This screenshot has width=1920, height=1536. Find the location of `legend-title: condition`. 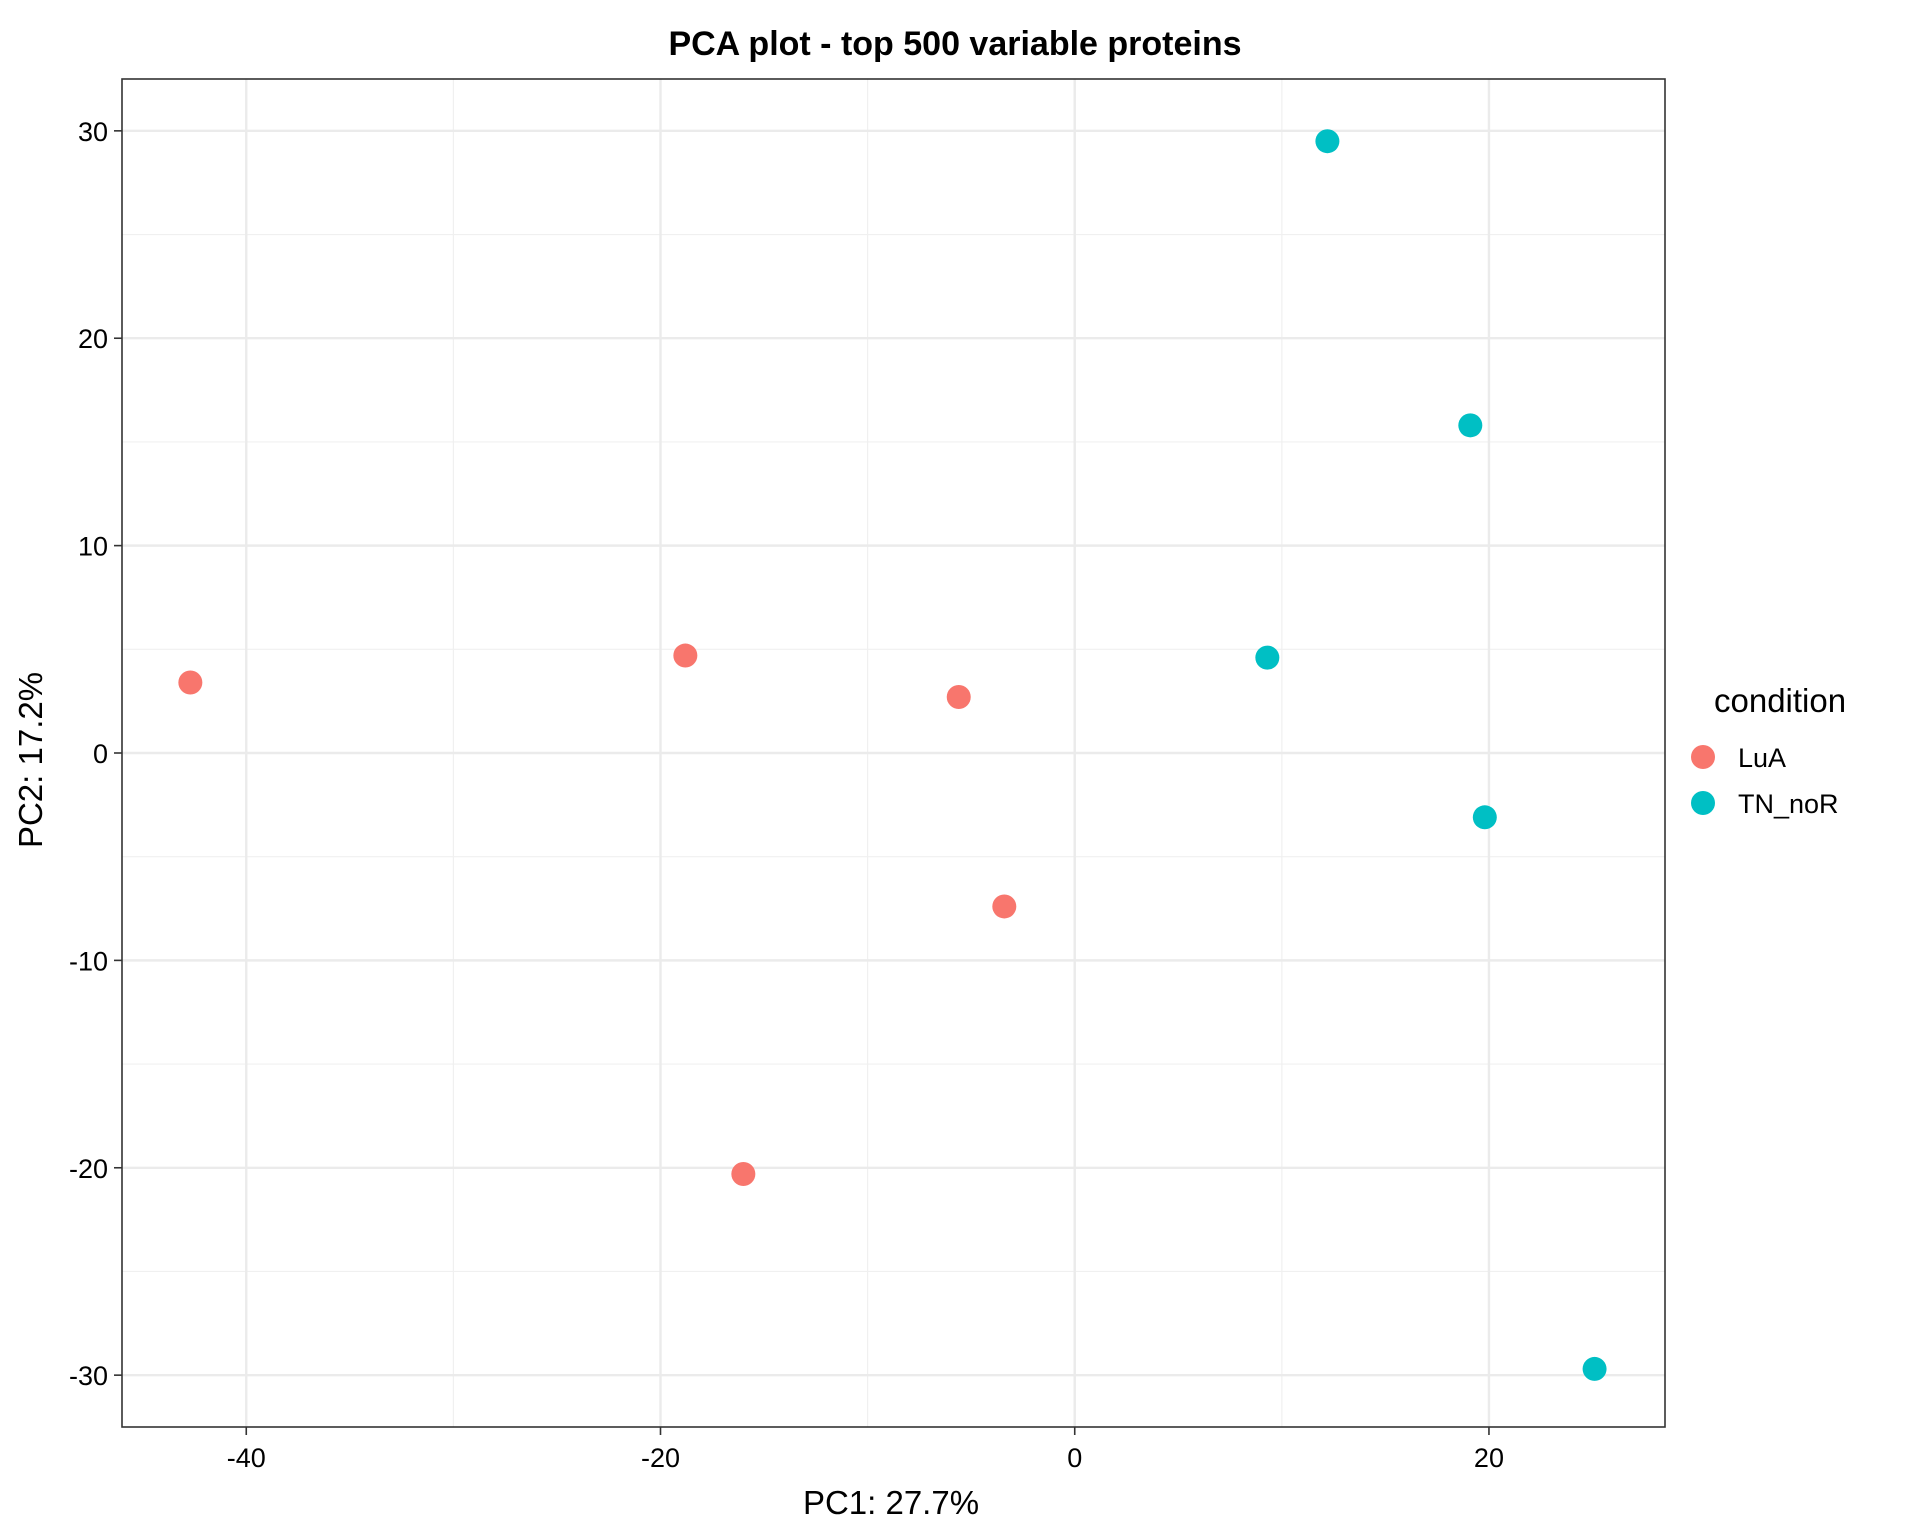

legend-title: condition is located at coordinates (1780, 700).